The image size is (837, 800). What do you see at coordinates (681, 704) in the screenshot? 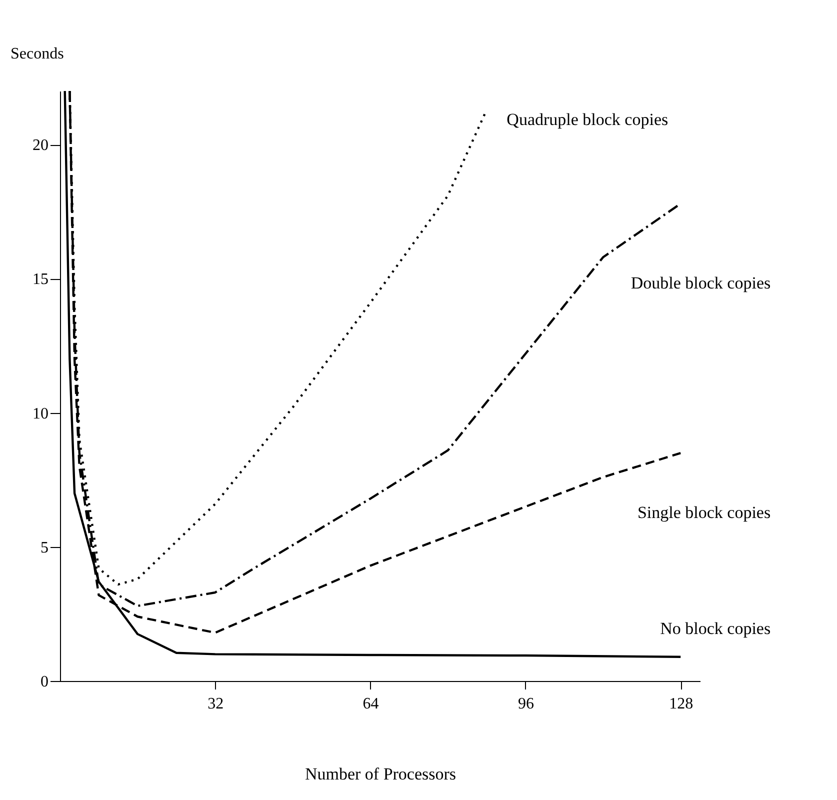
I see `x-tick-label: 128` at bounding box center [681, 704].